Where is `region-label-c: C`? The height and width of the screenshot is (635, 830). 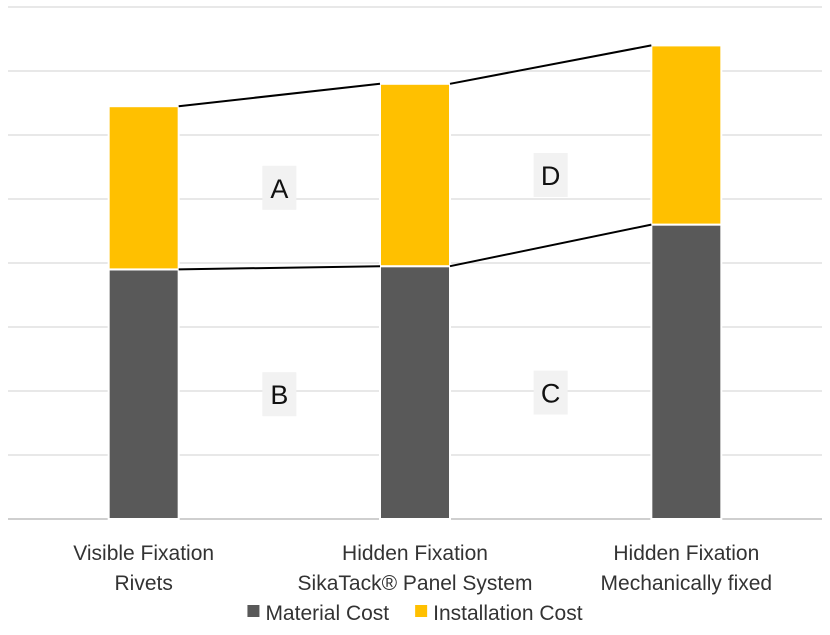
region-label-c: C is located at coordinates (551, 394).